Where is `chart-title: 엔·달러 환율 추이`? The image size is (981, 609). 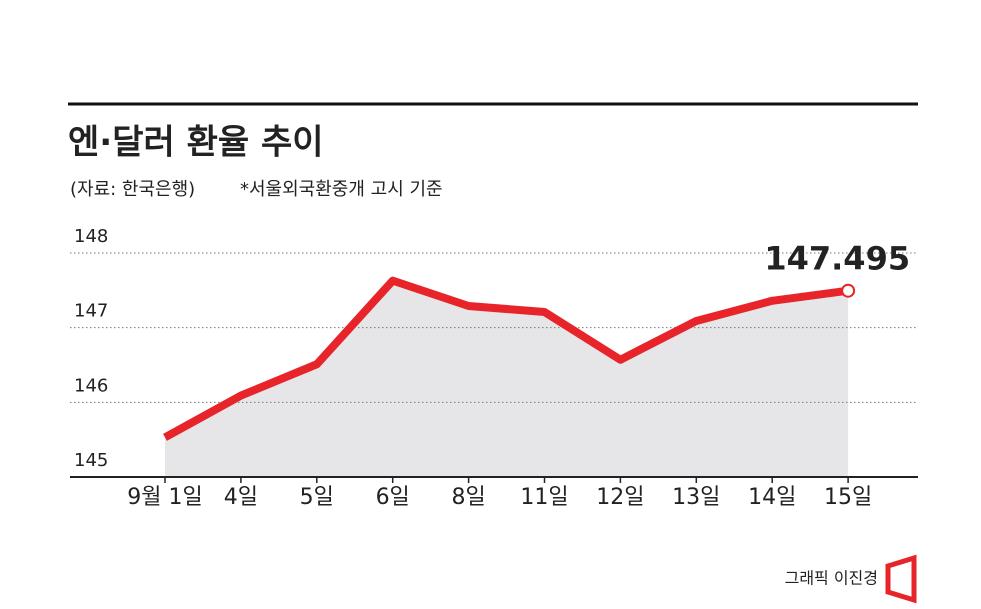 chart-title: 엔·달러 환율 추이 is located at coordinates (196, 143).